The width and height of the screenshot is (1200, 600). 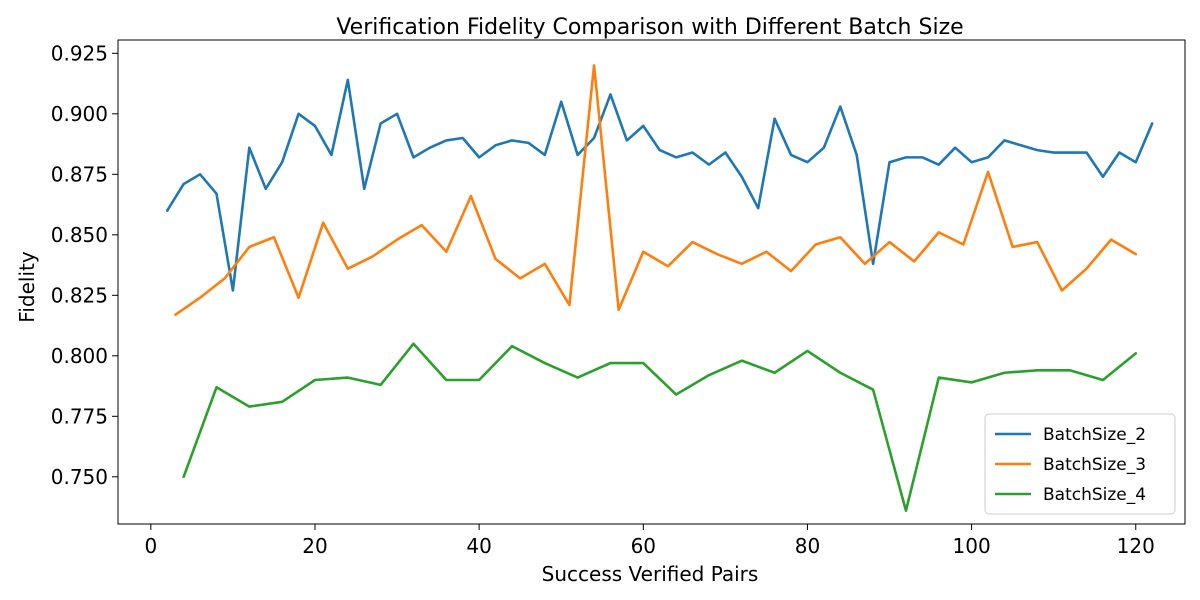 I want to click on y-tick-label: 0.750, so click(x=79, y=477).